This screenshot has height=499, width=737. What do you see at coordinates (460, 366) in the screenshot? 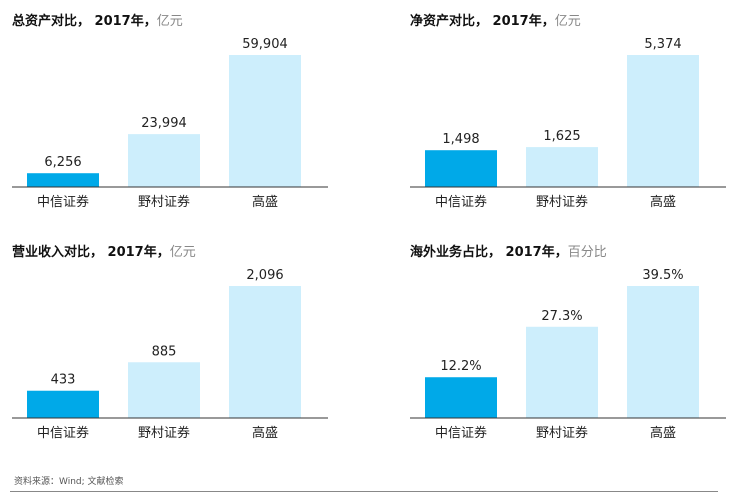
I see `data-label: 12.2%` at bounding box center [460, 366].